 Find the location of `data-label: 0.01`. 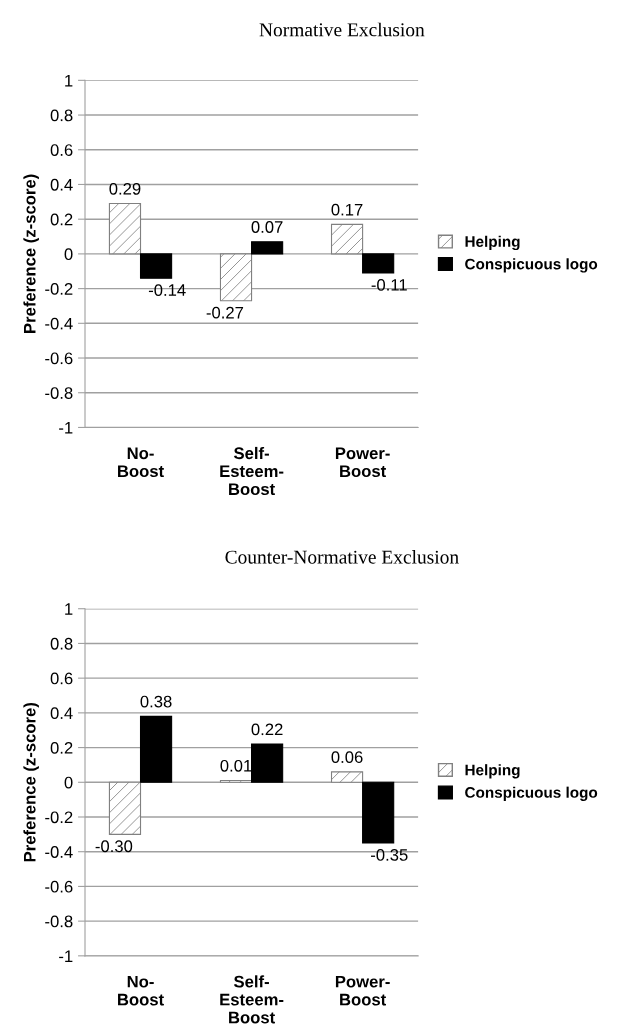

data-label: 0.01 is located at coordinates (236, 765).